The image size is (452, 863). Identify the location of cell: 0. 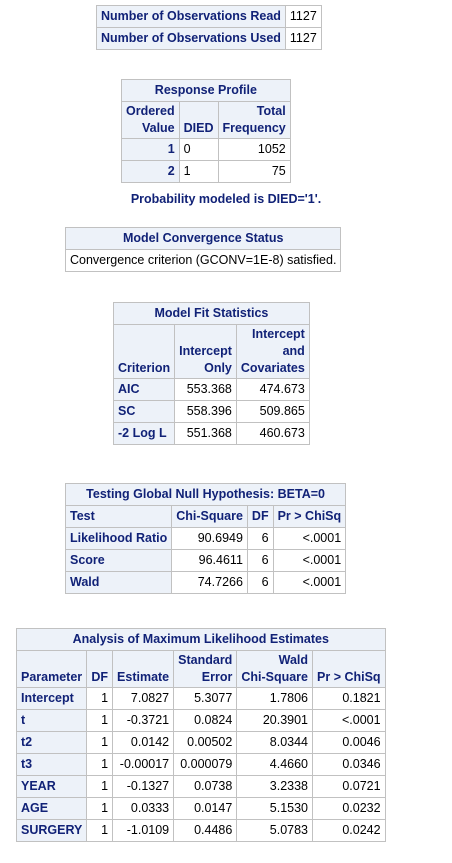
(198, 149).